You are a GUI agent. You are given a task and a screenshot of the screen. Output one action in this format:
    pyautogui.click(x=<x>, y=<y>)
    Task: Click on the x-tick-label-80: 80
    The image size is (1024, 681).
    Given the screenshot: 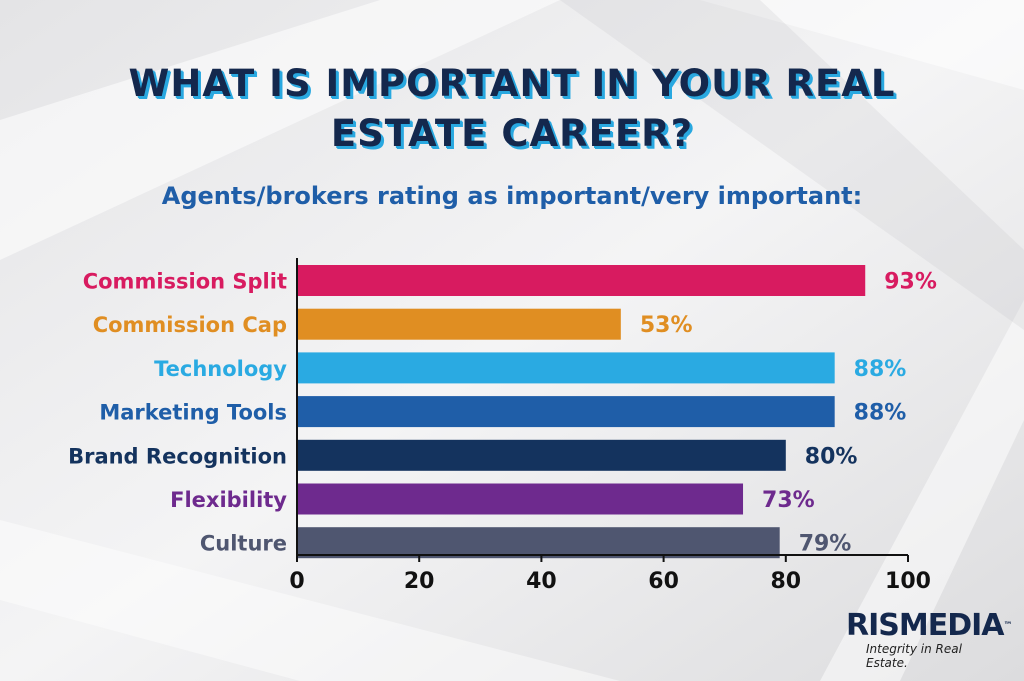 What is the action you would take?
    pyautogui.click(x=785, y=581)
    